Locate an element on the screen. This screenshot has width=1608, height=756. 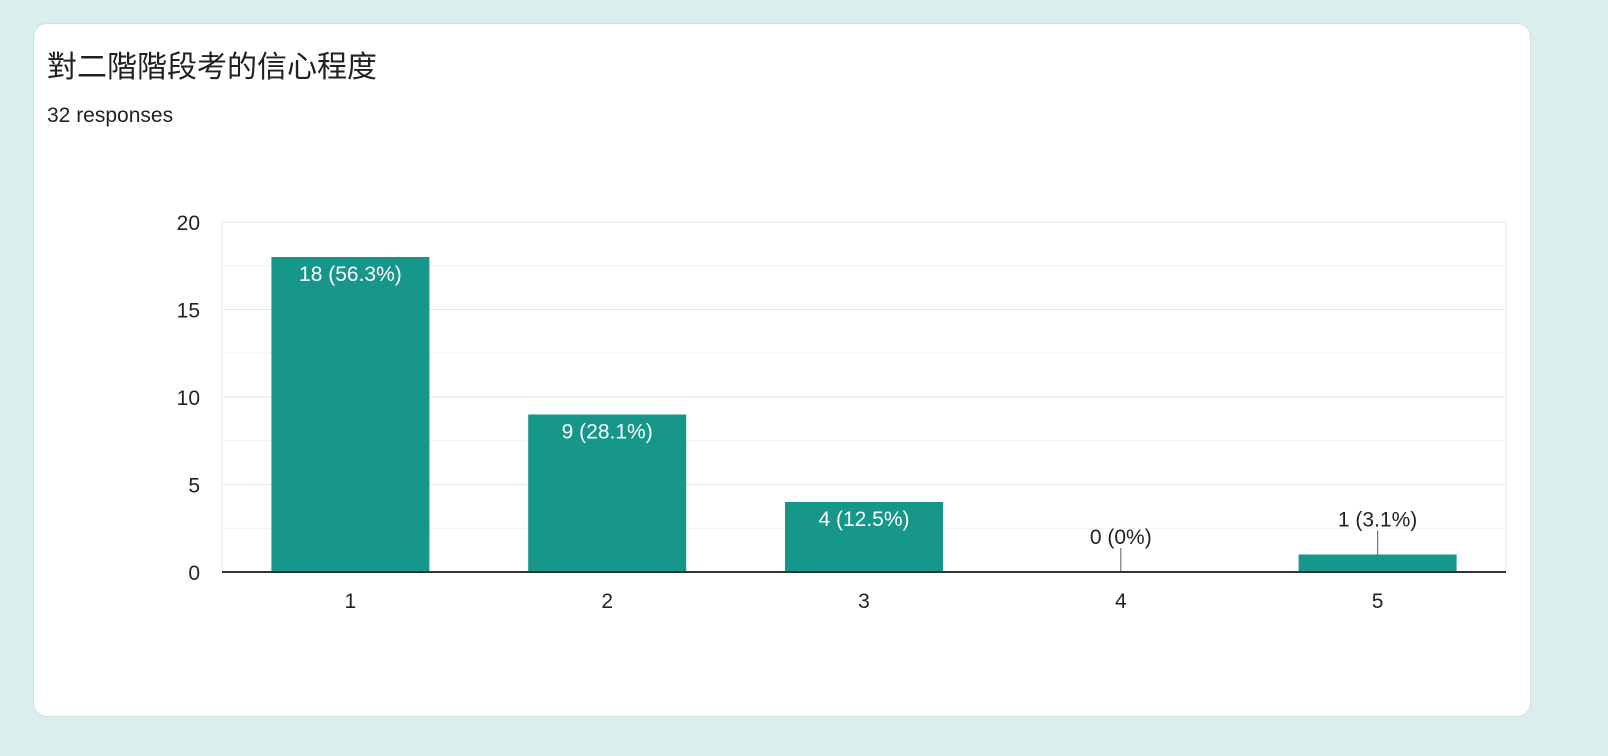
x-tick-label: 5 is located at coordinates (1378, 601).